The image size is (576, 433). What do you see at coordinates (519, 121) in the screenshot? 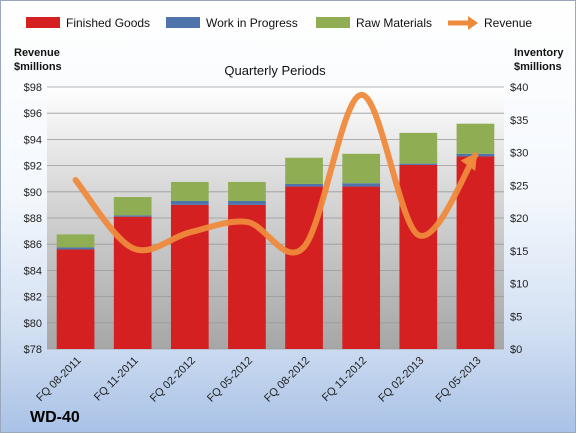
I see `right-tick-label: $35` at bounding box center [519, 121].